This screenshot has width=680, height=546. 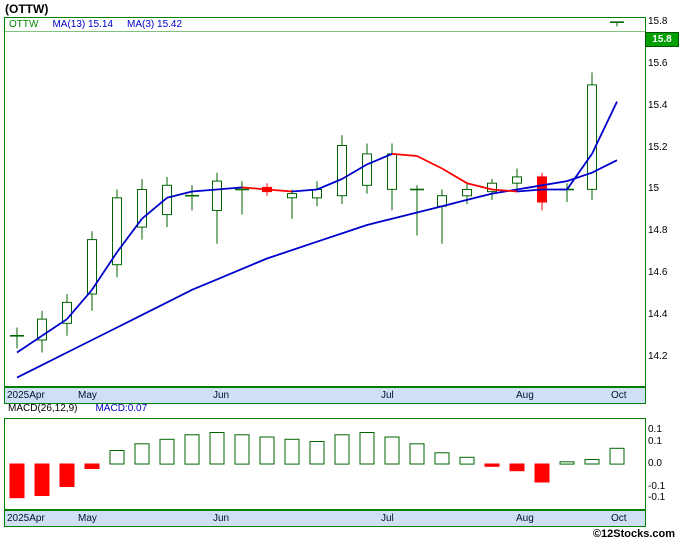 I want to click on legend-ma13: MA(13) 15.14, so click(x=83, y=24).